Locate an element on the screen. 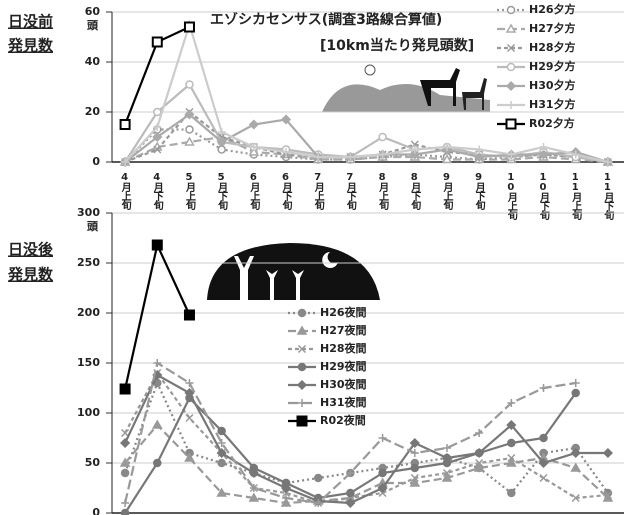 The width and height of the screenshot is (630, 515). illustration-bottom is located at coordinates (293, 271).